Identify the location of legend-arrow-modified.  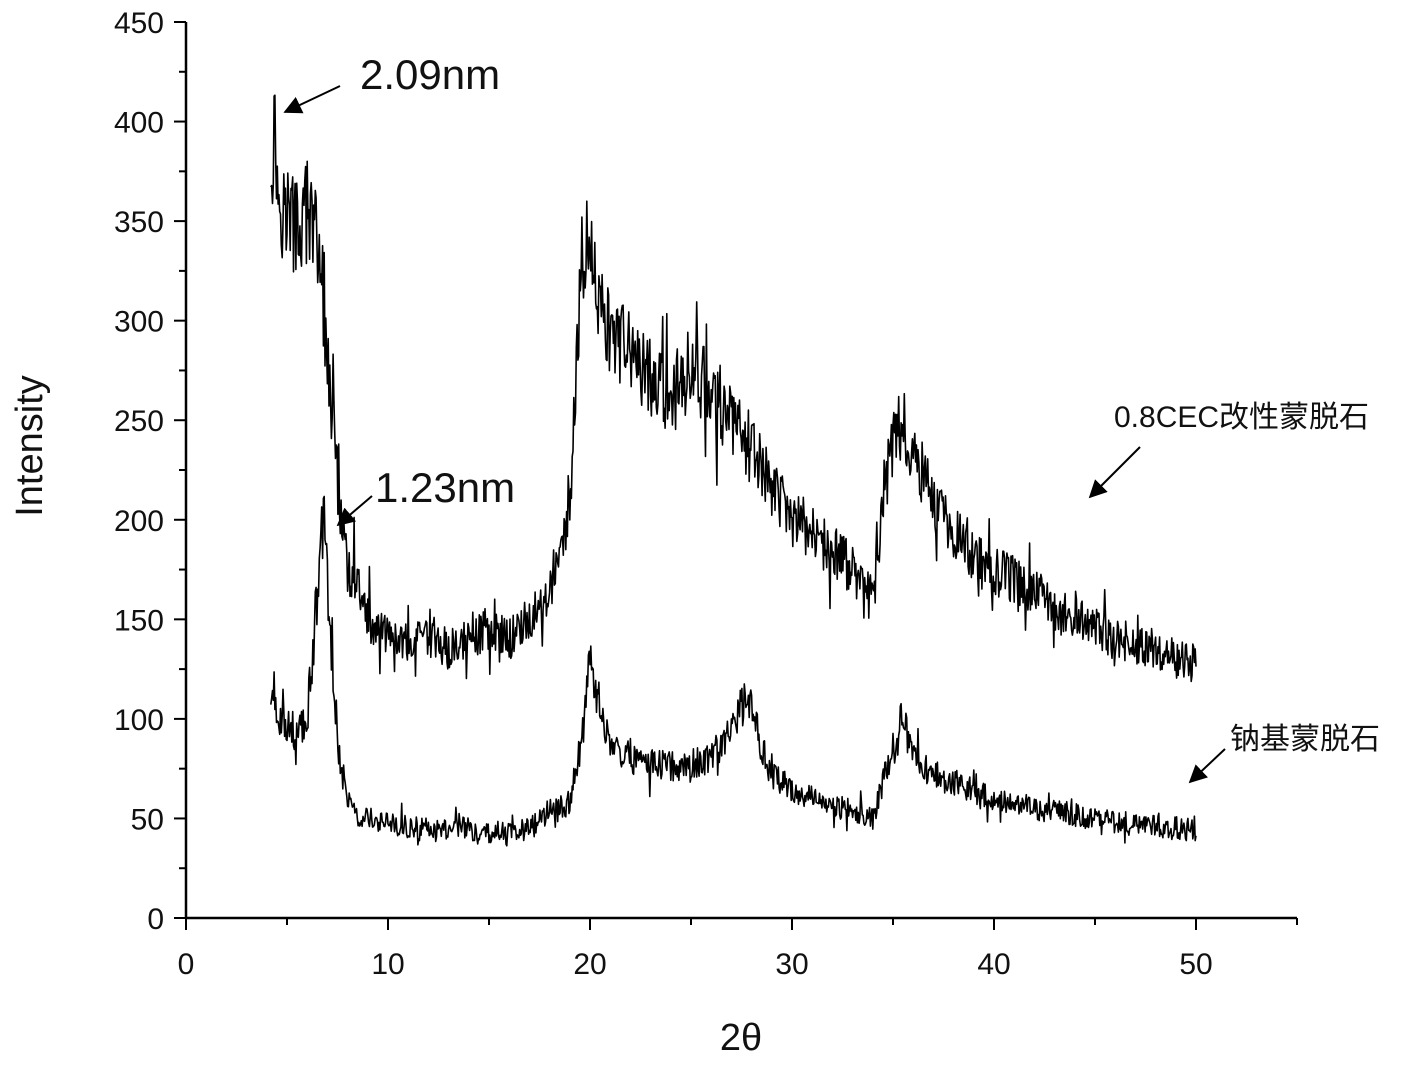
(1114, 472).